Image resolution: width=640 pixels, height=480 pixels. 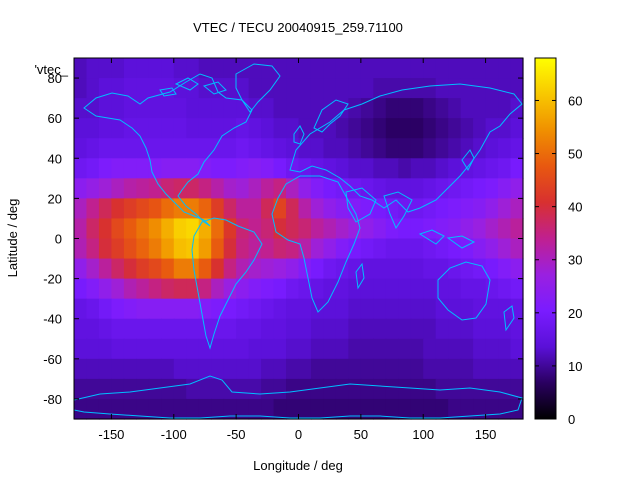 What do you see at coordinates (361, 434) in the screenshot?
I see `x-tick-label: 50` at bounding box center [361, 434].